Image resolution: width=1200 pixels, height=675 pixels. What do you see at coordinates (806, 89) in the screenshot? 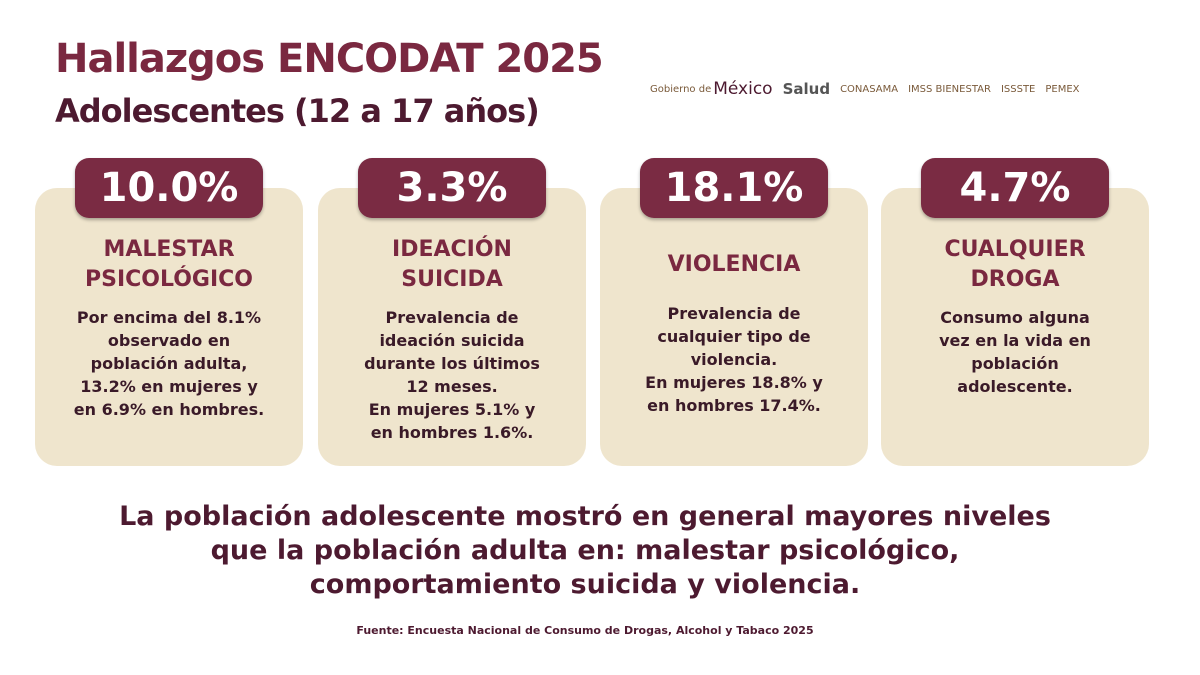
I see `logo-text: Salud` at bounding box center [806, 89].